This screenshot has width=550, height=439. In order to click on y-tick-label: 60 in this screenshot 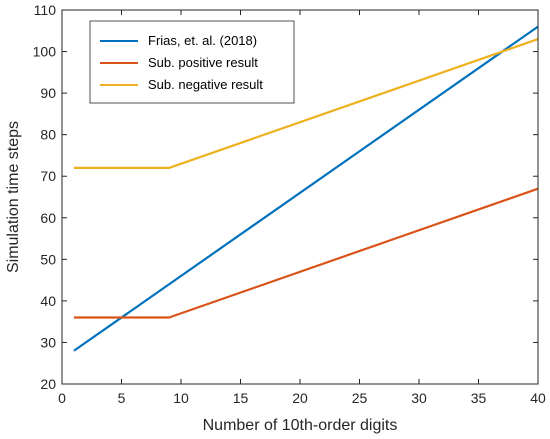, I will do `click(48, 218)`.